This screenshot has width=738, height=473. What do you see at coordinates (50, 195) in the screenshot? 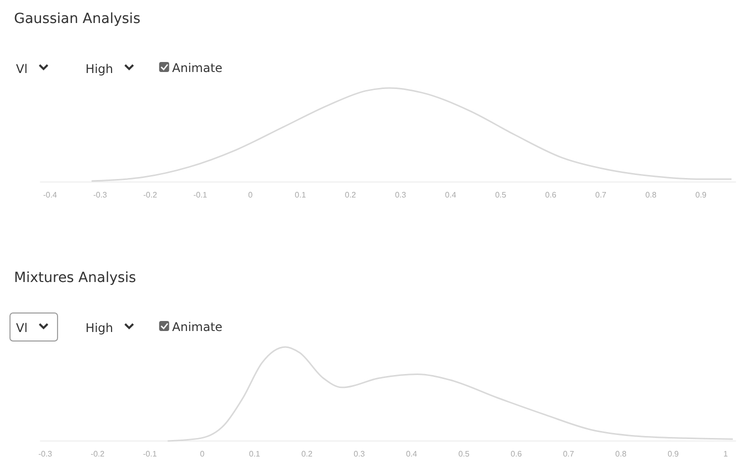
I see `x-tick-label: -0.4` at bounding box center [50, 195].